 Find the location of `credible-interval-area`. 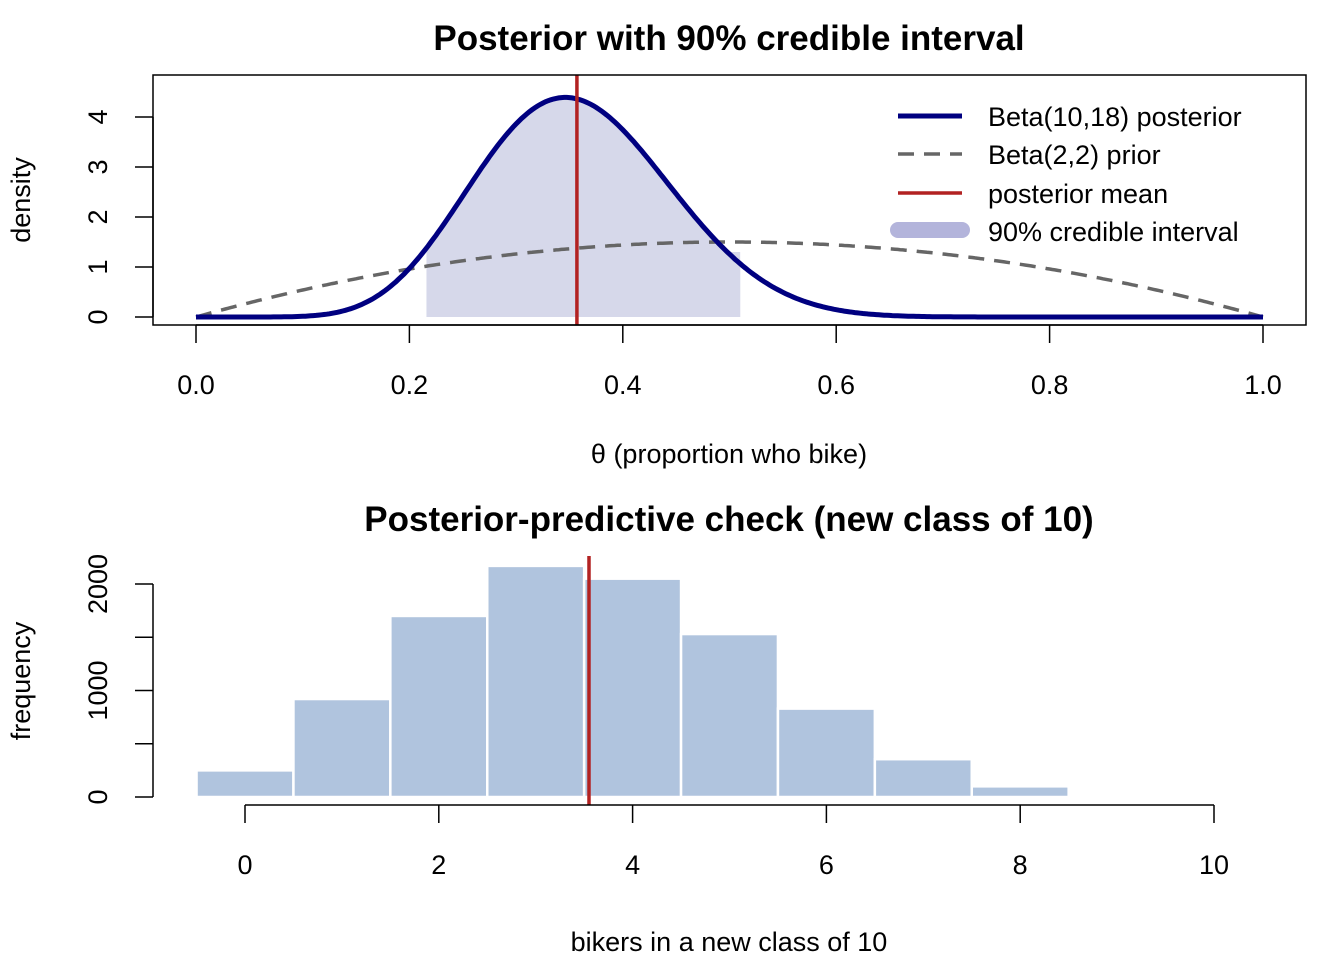

credible-interval-area is located at coordinates (583, 207).